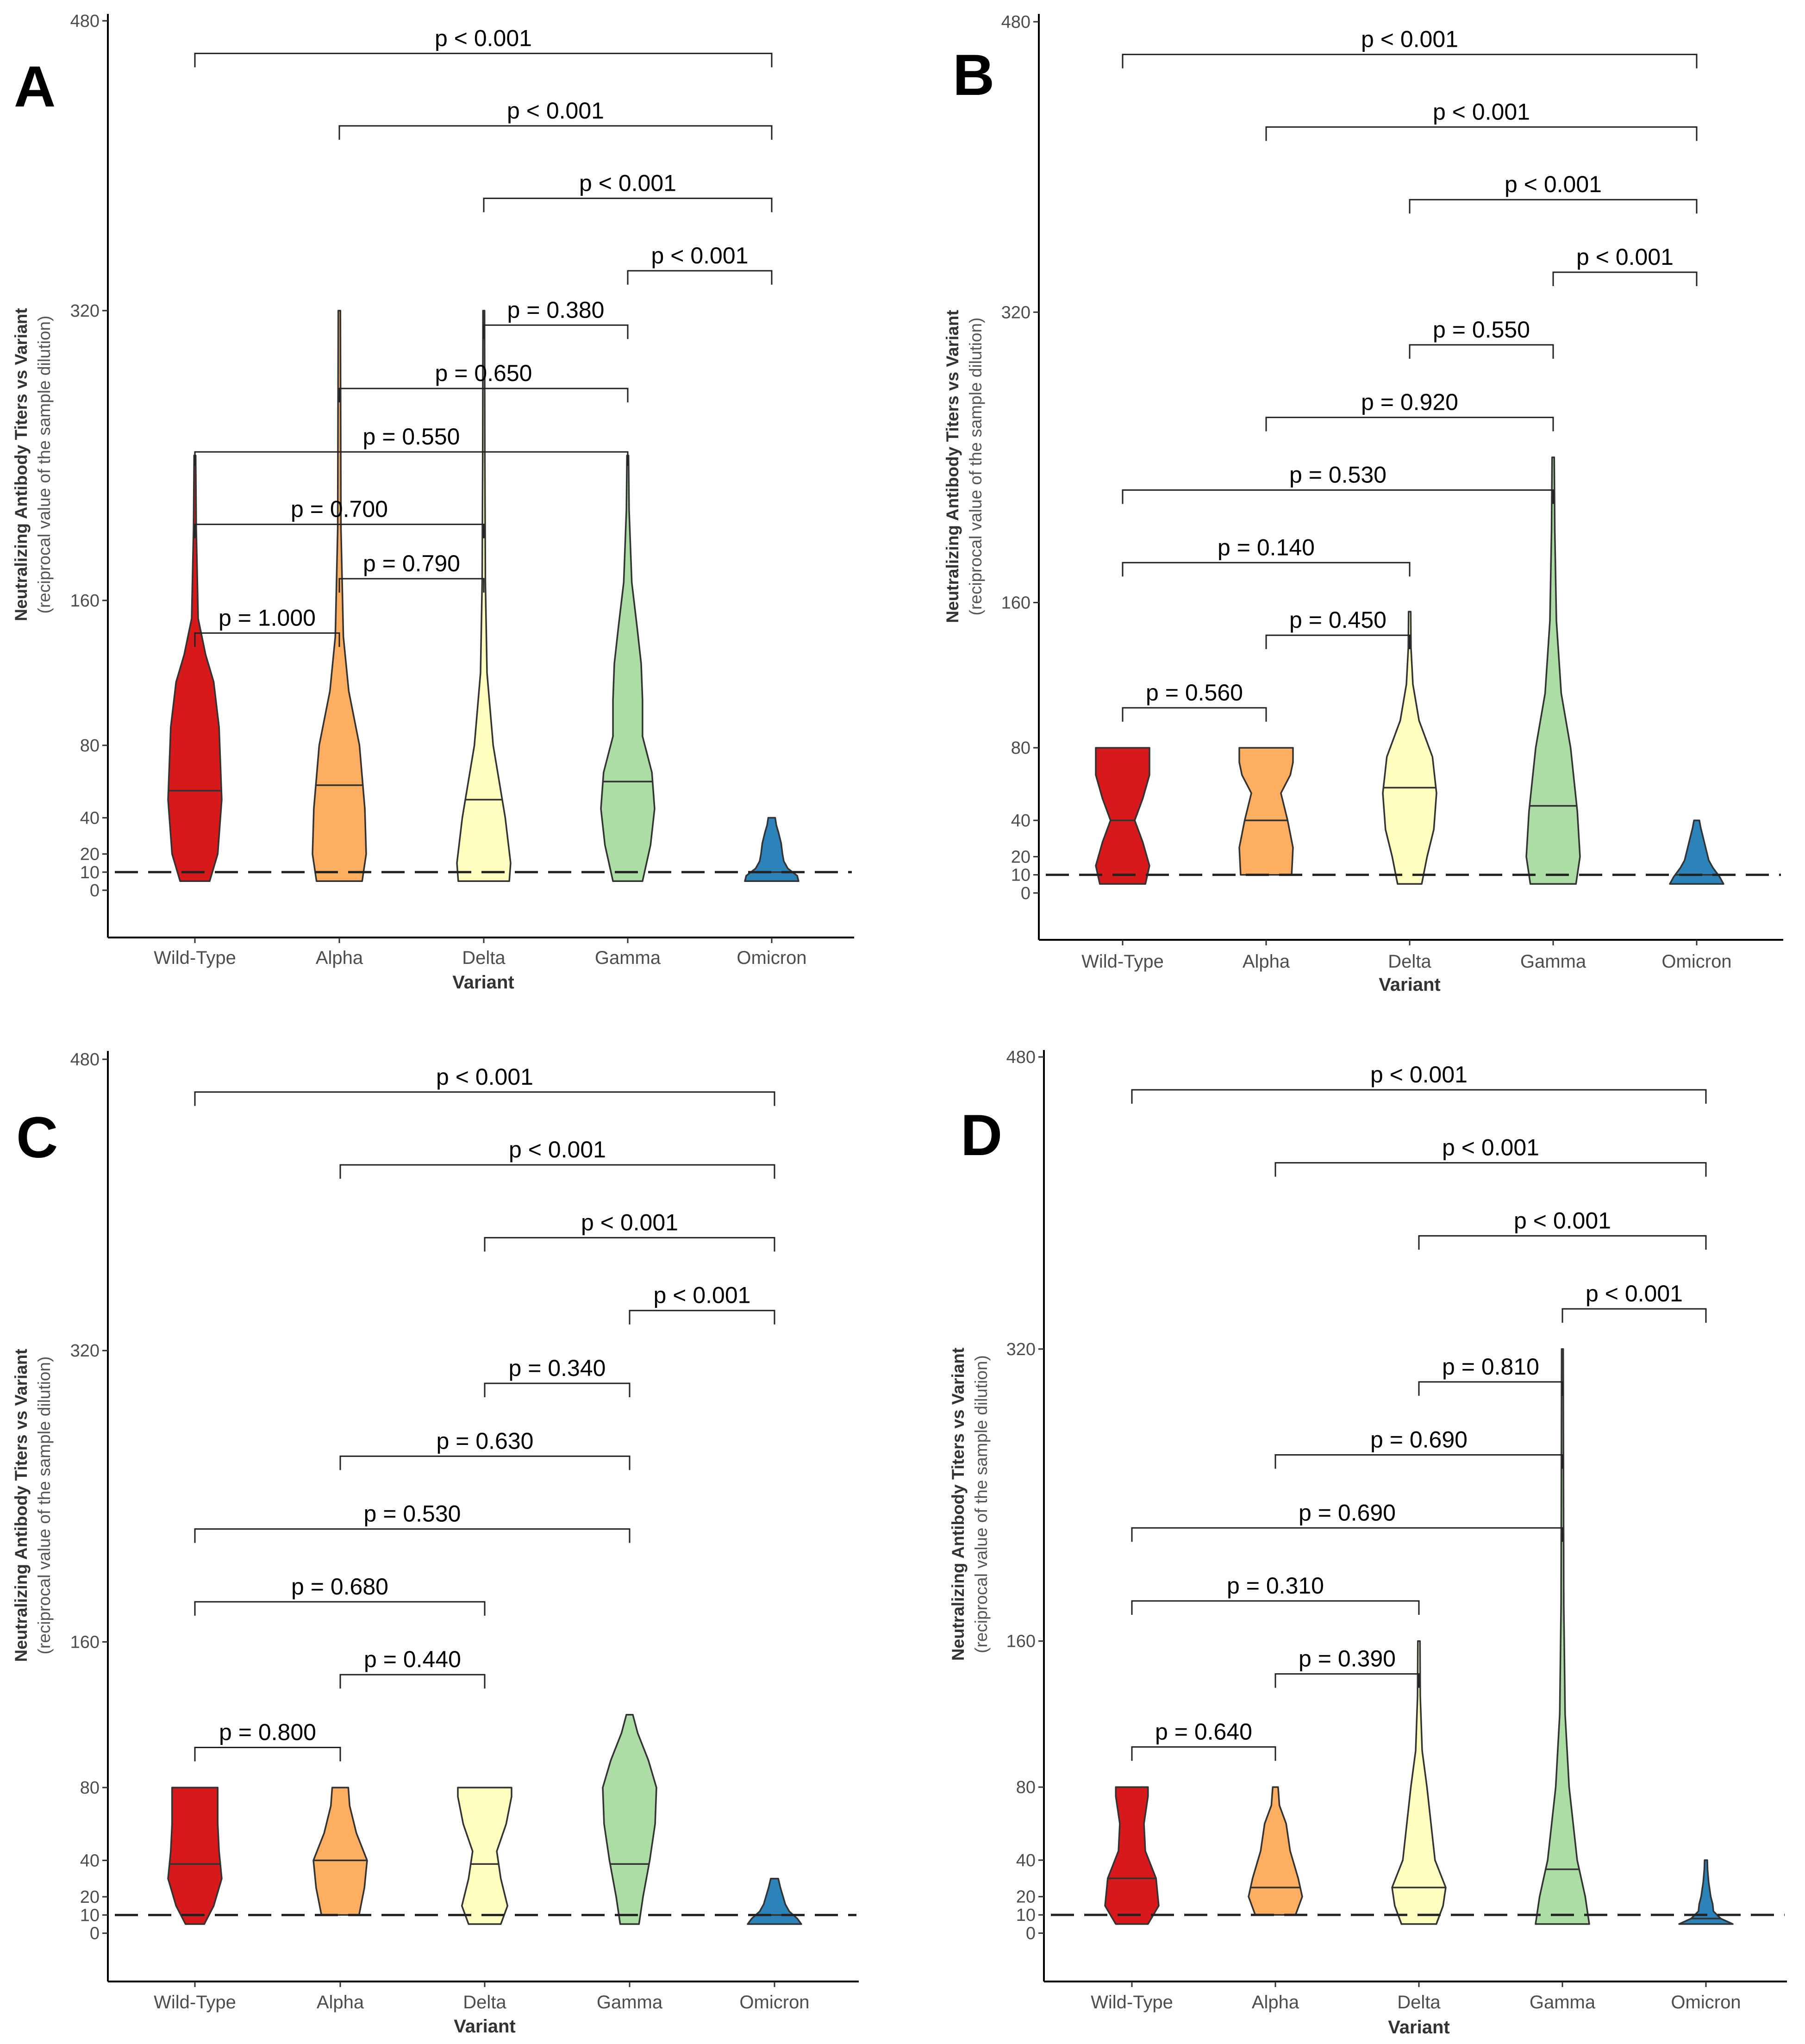 The width and height of the screenshot is (1805, 2044). Describe the element at coordinates (1490, 1367) in the screenshot. I see `p-value-label: p = 0.810` at that location.